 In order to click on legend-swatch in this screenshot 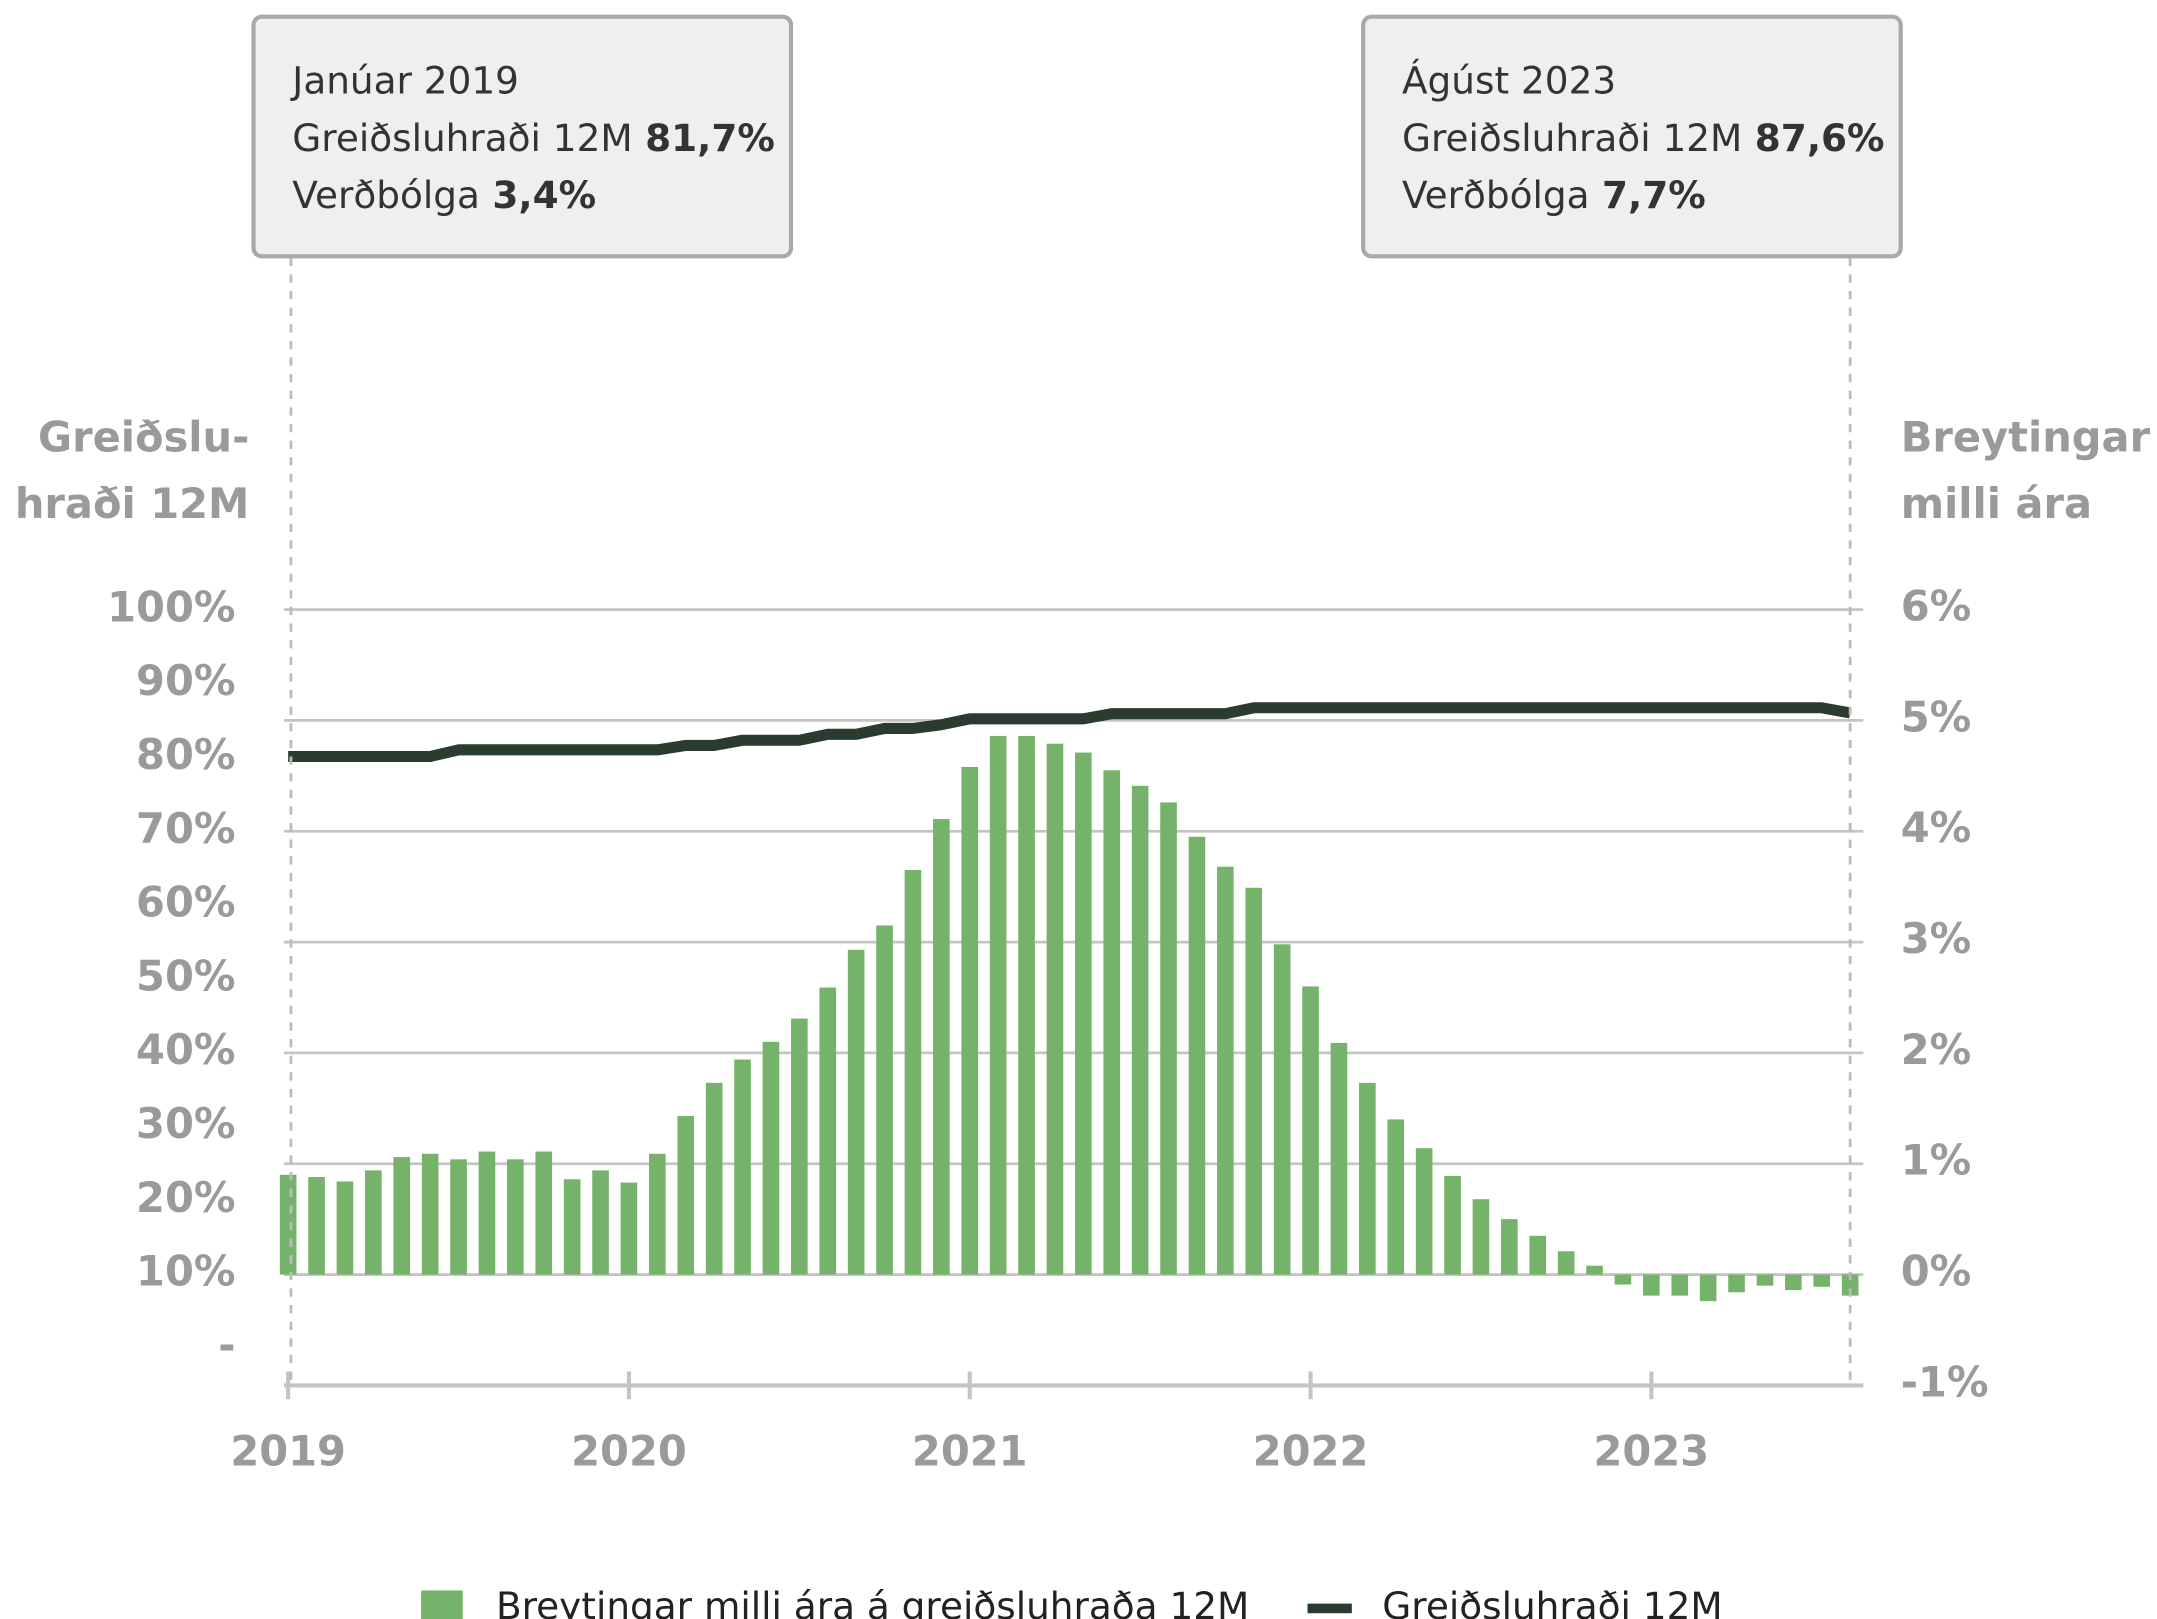, I will do `click(442, 1604)`.